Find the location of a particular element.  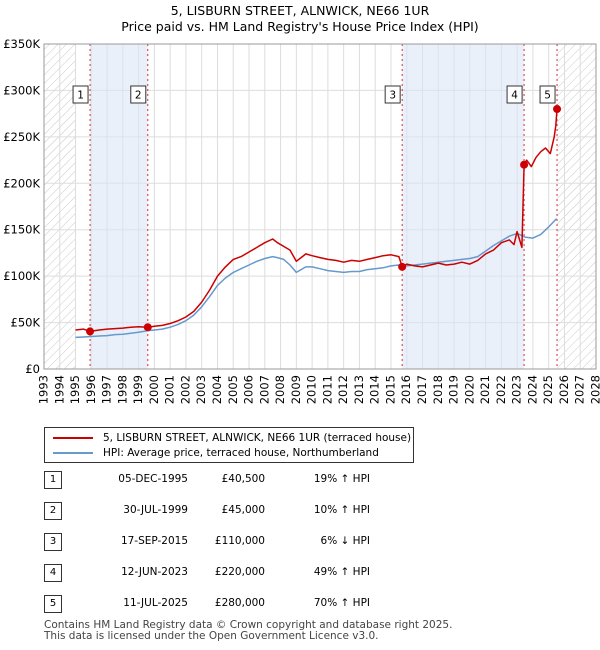

sale-price: £110,000 is located at coordinates (239, 541).